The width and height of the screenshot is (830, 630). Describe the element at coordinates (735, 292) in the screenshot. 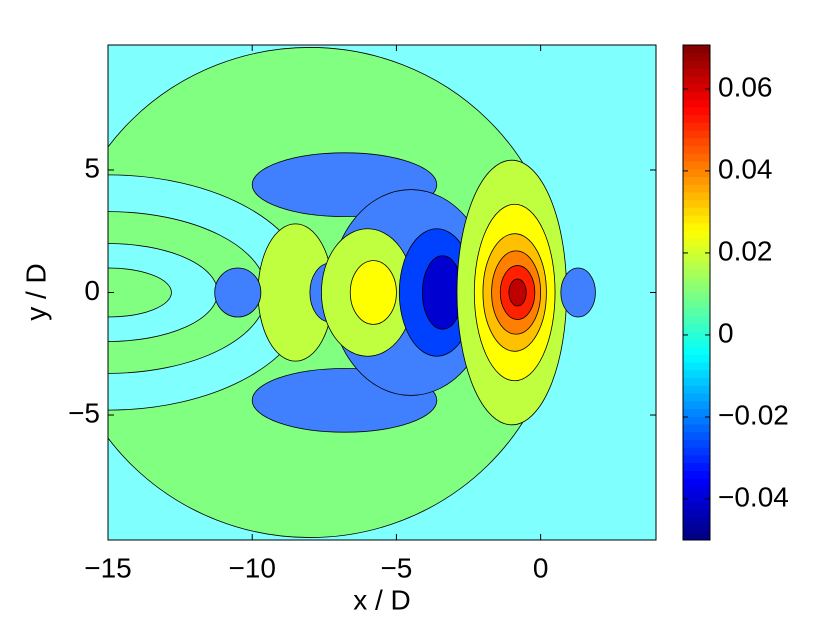

I see `colorbar: −0.04 −0.02 0 0.02 0.04 0.06` at that location.